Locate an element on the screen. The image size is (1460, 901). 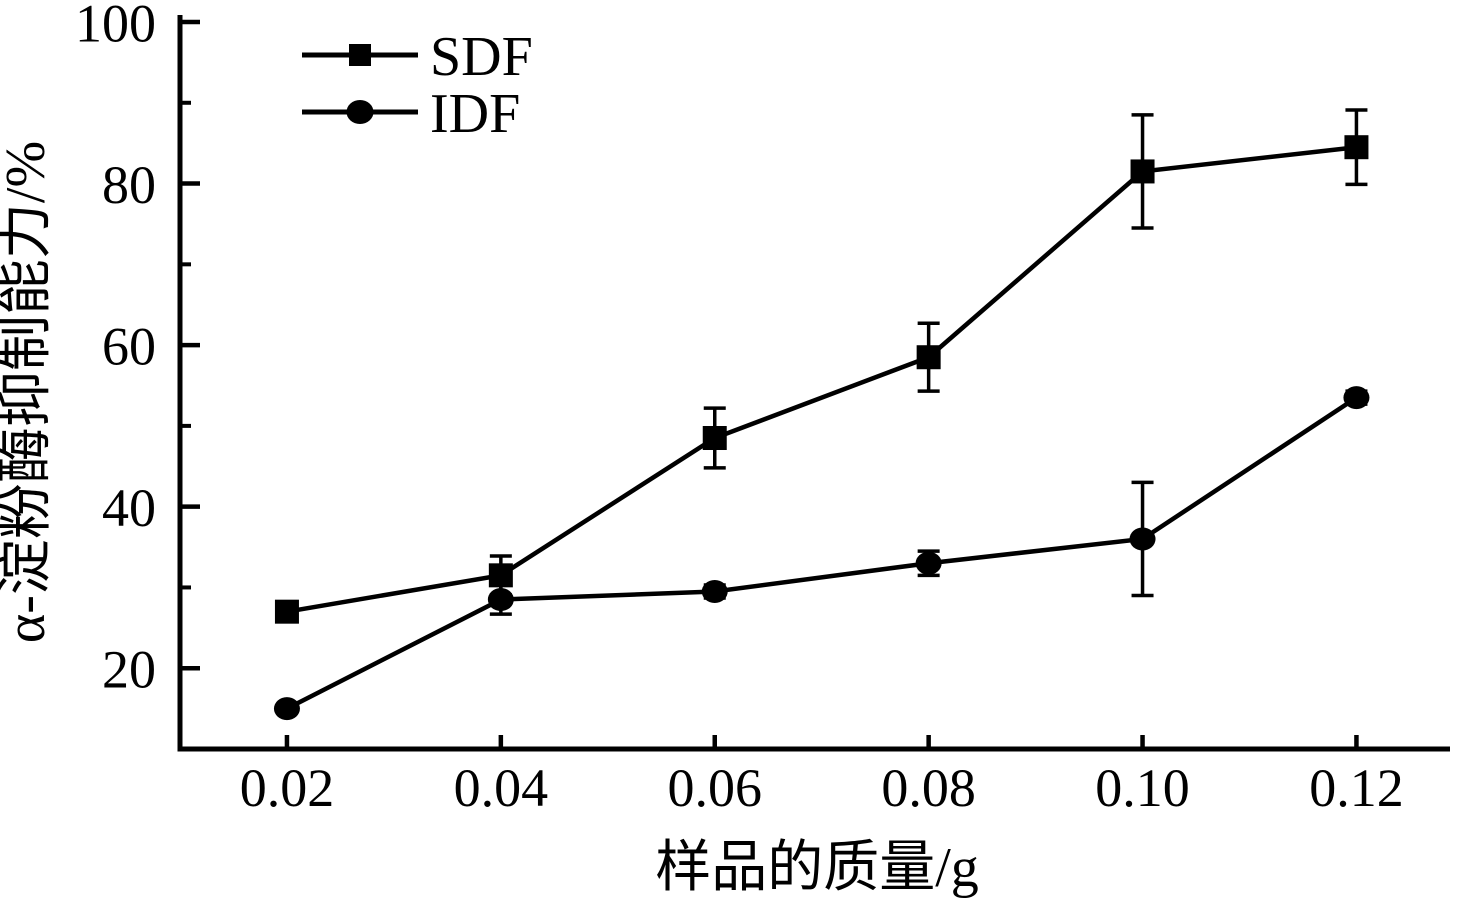
legend: SDF IDF is located at coordinates (417, 85).